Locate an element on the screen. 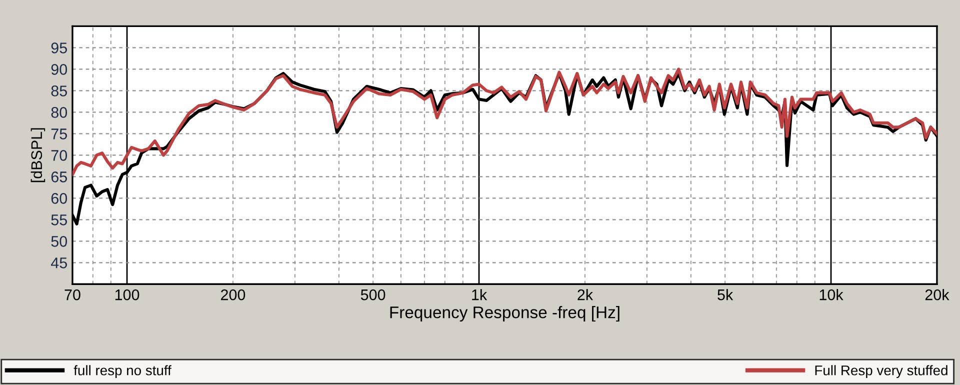 The image size is (960, 385). x-tick-label: 500 is located at coordinates (373, 294).